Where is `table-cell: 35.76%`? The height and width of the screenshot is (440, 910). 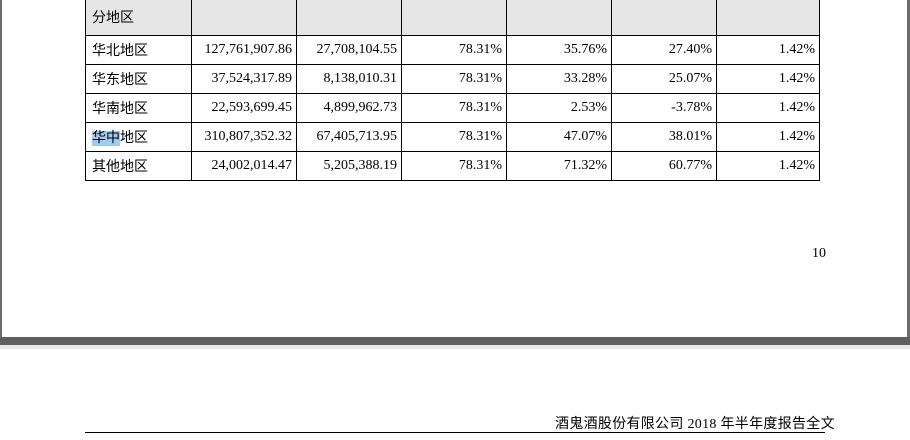
table-cell: 35.76% is located at coordinates (559, 49).